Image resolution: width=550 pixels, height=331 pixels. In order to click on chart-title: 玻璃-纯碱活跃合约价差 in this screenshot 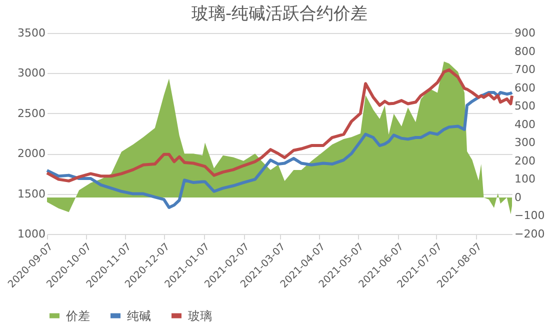, I will do `click(279, 14)`.